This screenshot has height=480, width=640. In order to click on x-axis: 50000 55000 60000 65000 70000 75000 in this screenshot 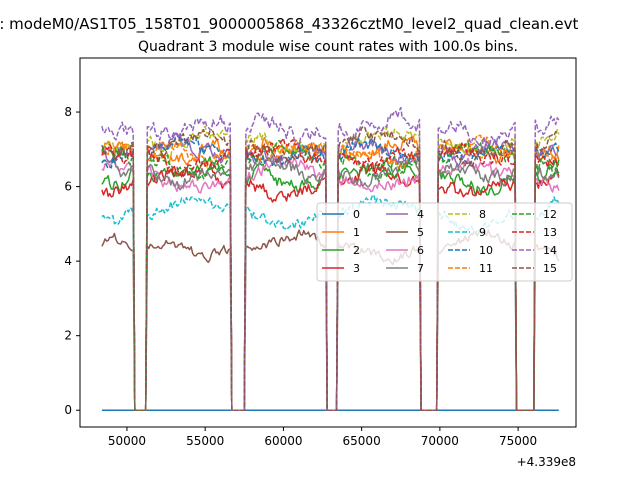, I will do `click(322, 437)`.